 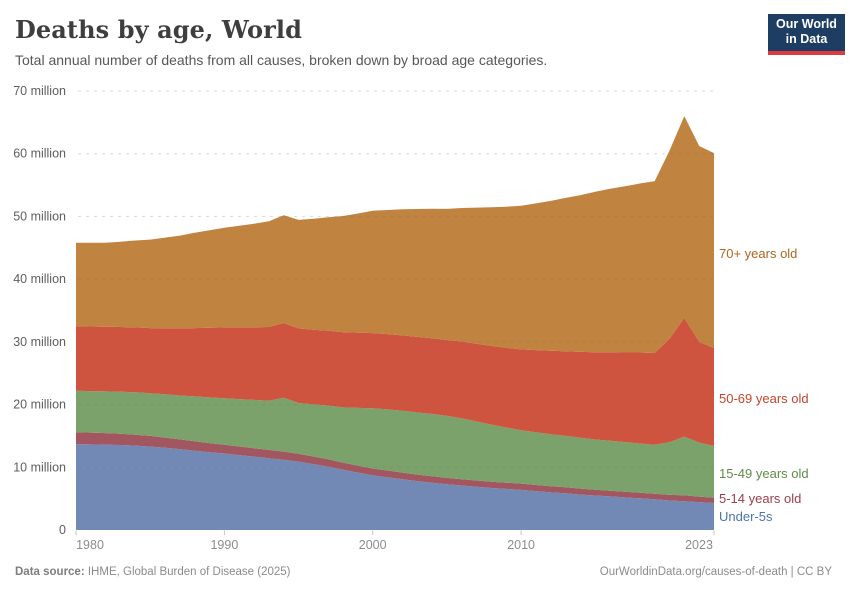 I want to click on y-tick-label-20: 20 million, so click(x=39, y=405).